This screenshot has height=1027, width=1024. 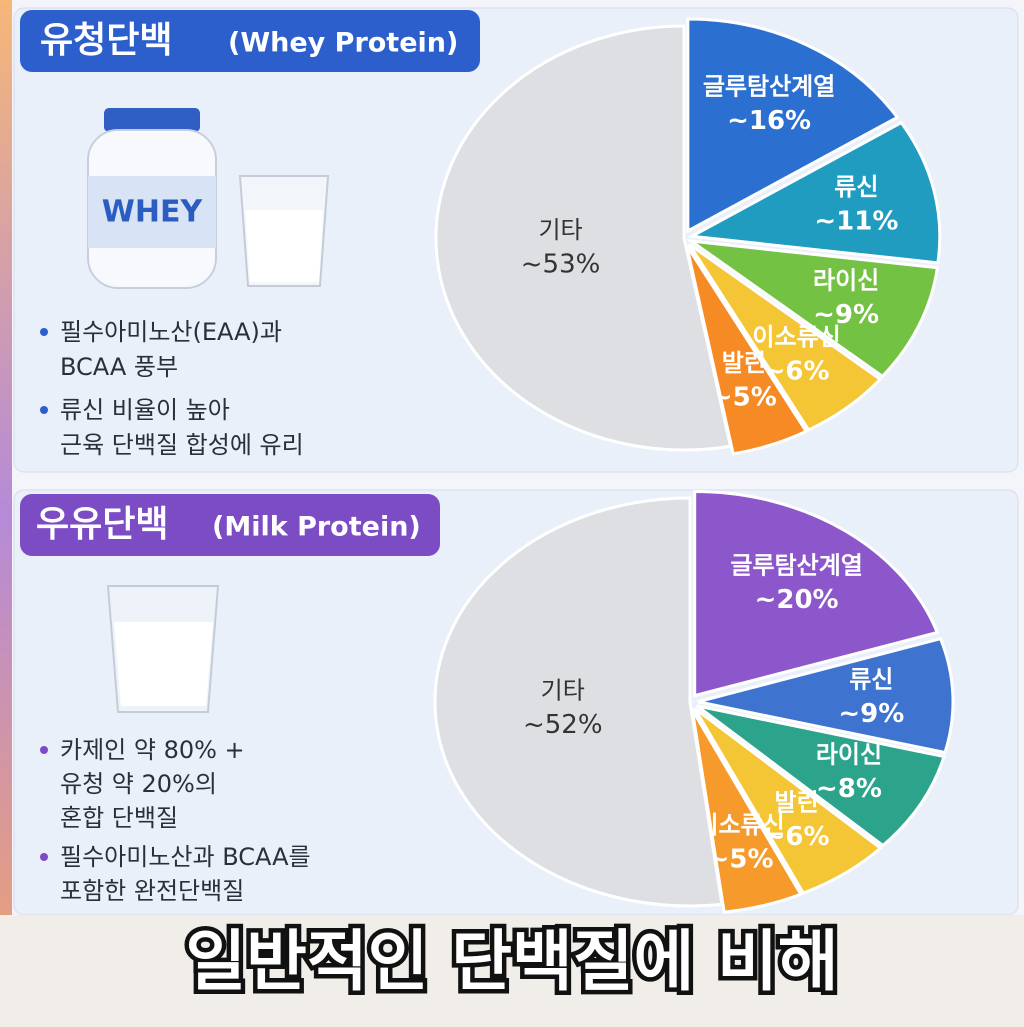 What do you see at coordinates (152, 120) in the screenshot?
I see `jar-lid` at bounding box center [152, 120].